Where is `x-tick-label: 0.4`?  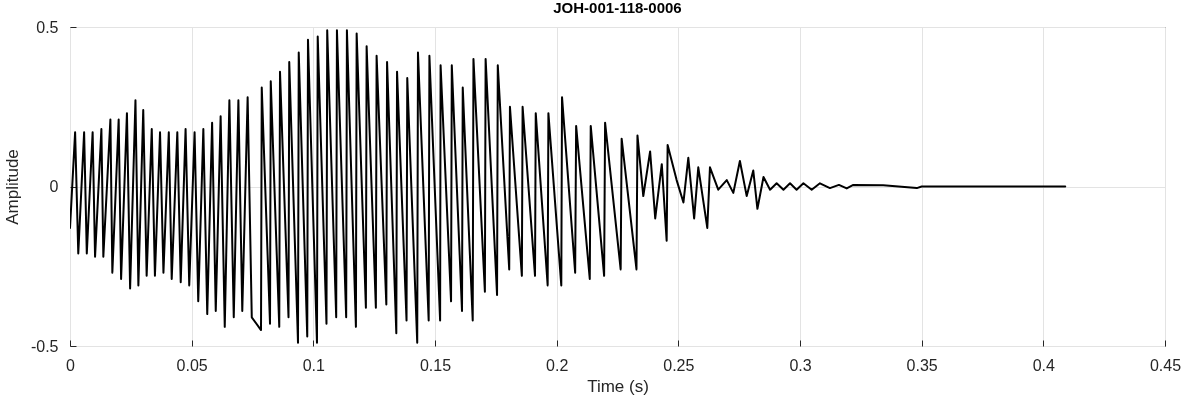 x-tick-label: 0.4 is located at coordinates (1044, 365).